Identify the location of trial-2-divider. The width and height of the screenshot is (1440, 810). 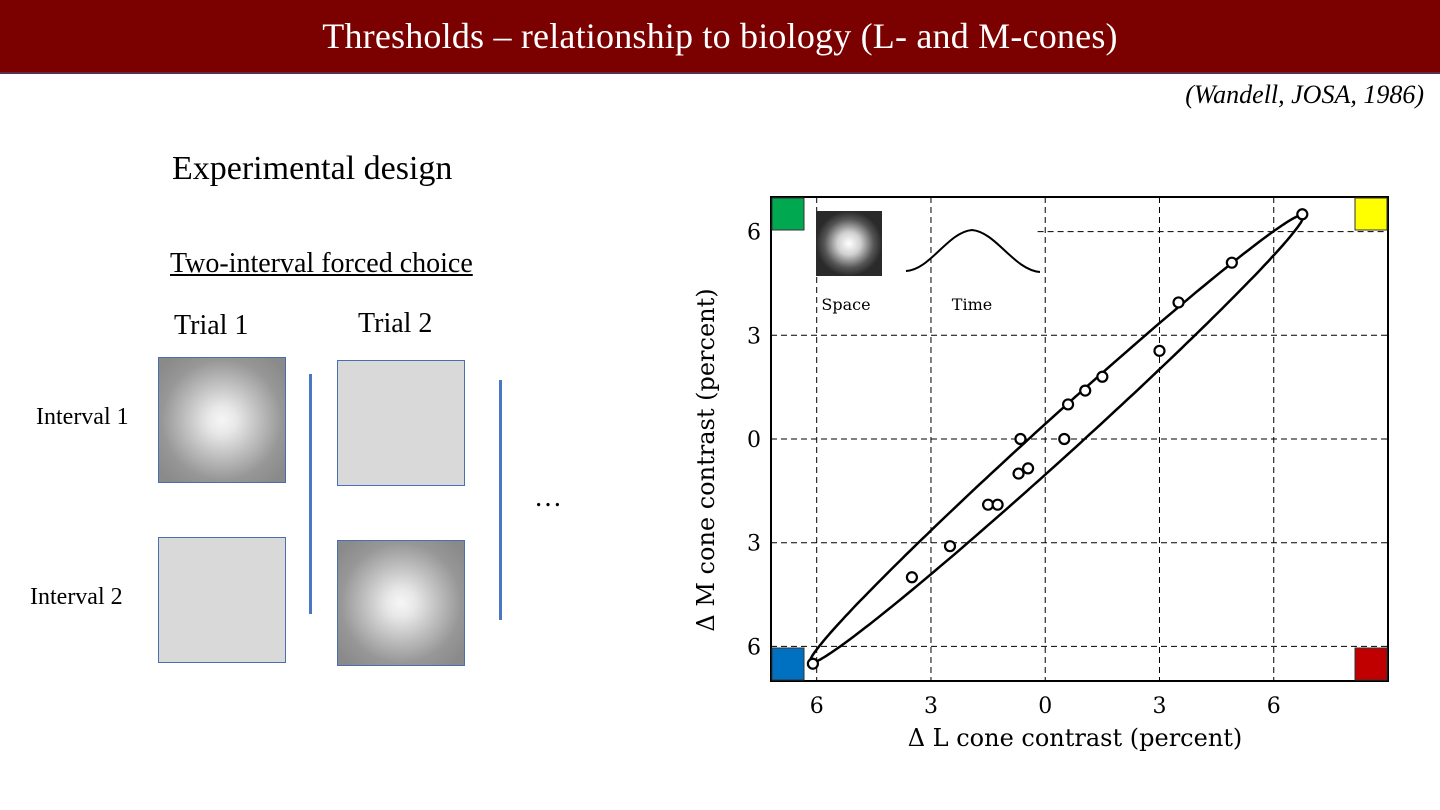
(500, 500).